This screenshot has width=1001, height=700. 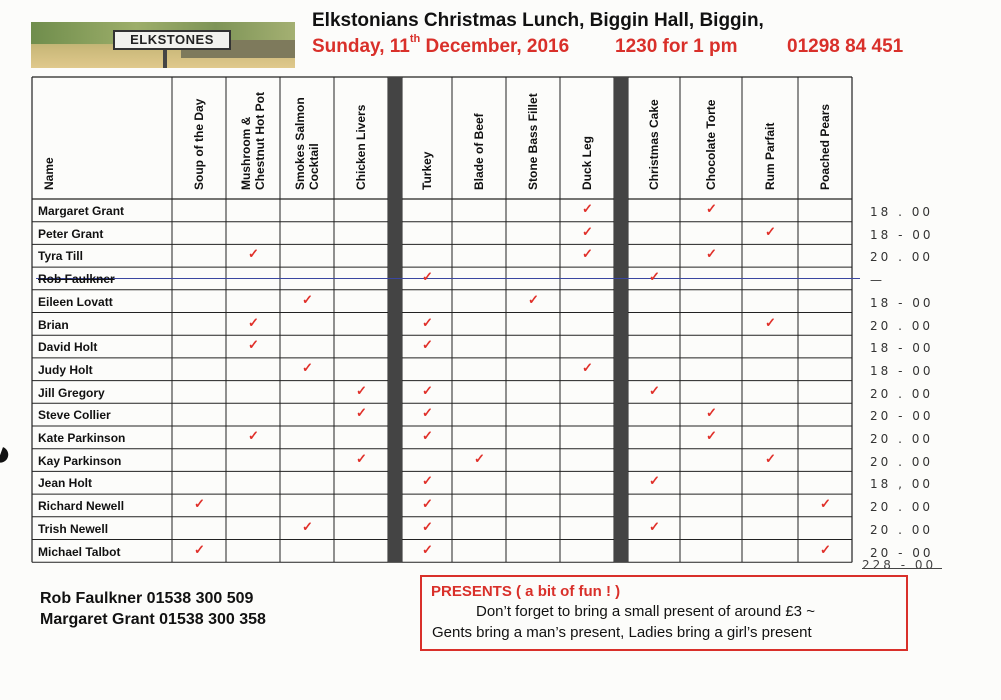 I want to click on column-header: Poached Pears, so click(x=825, y=146).